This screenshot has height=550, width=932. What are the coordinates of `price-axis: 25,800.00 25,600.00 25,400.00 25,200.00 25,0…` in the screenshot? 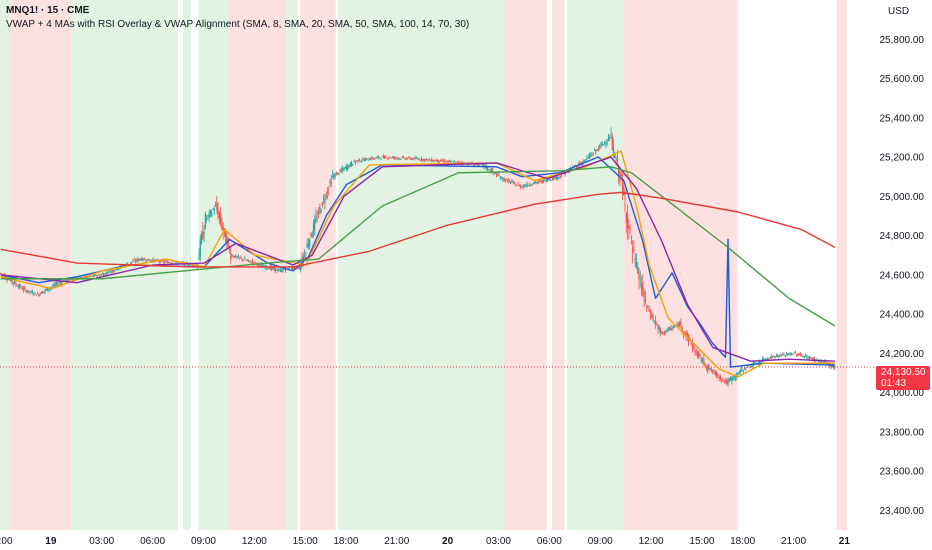 It's located at (902, 276).